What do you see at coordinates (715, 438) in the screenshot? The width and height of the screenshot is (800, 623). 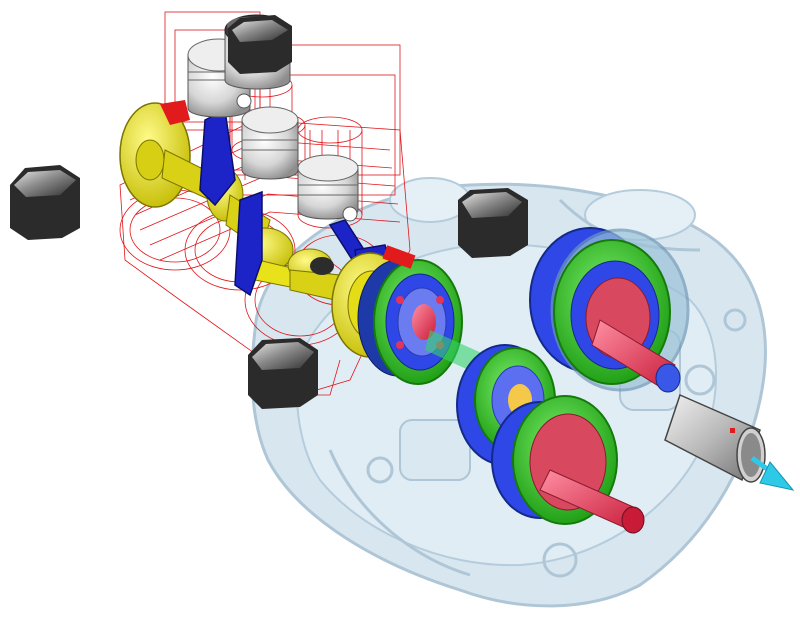 I see `output-shaft` at bounding box center [715, 438].